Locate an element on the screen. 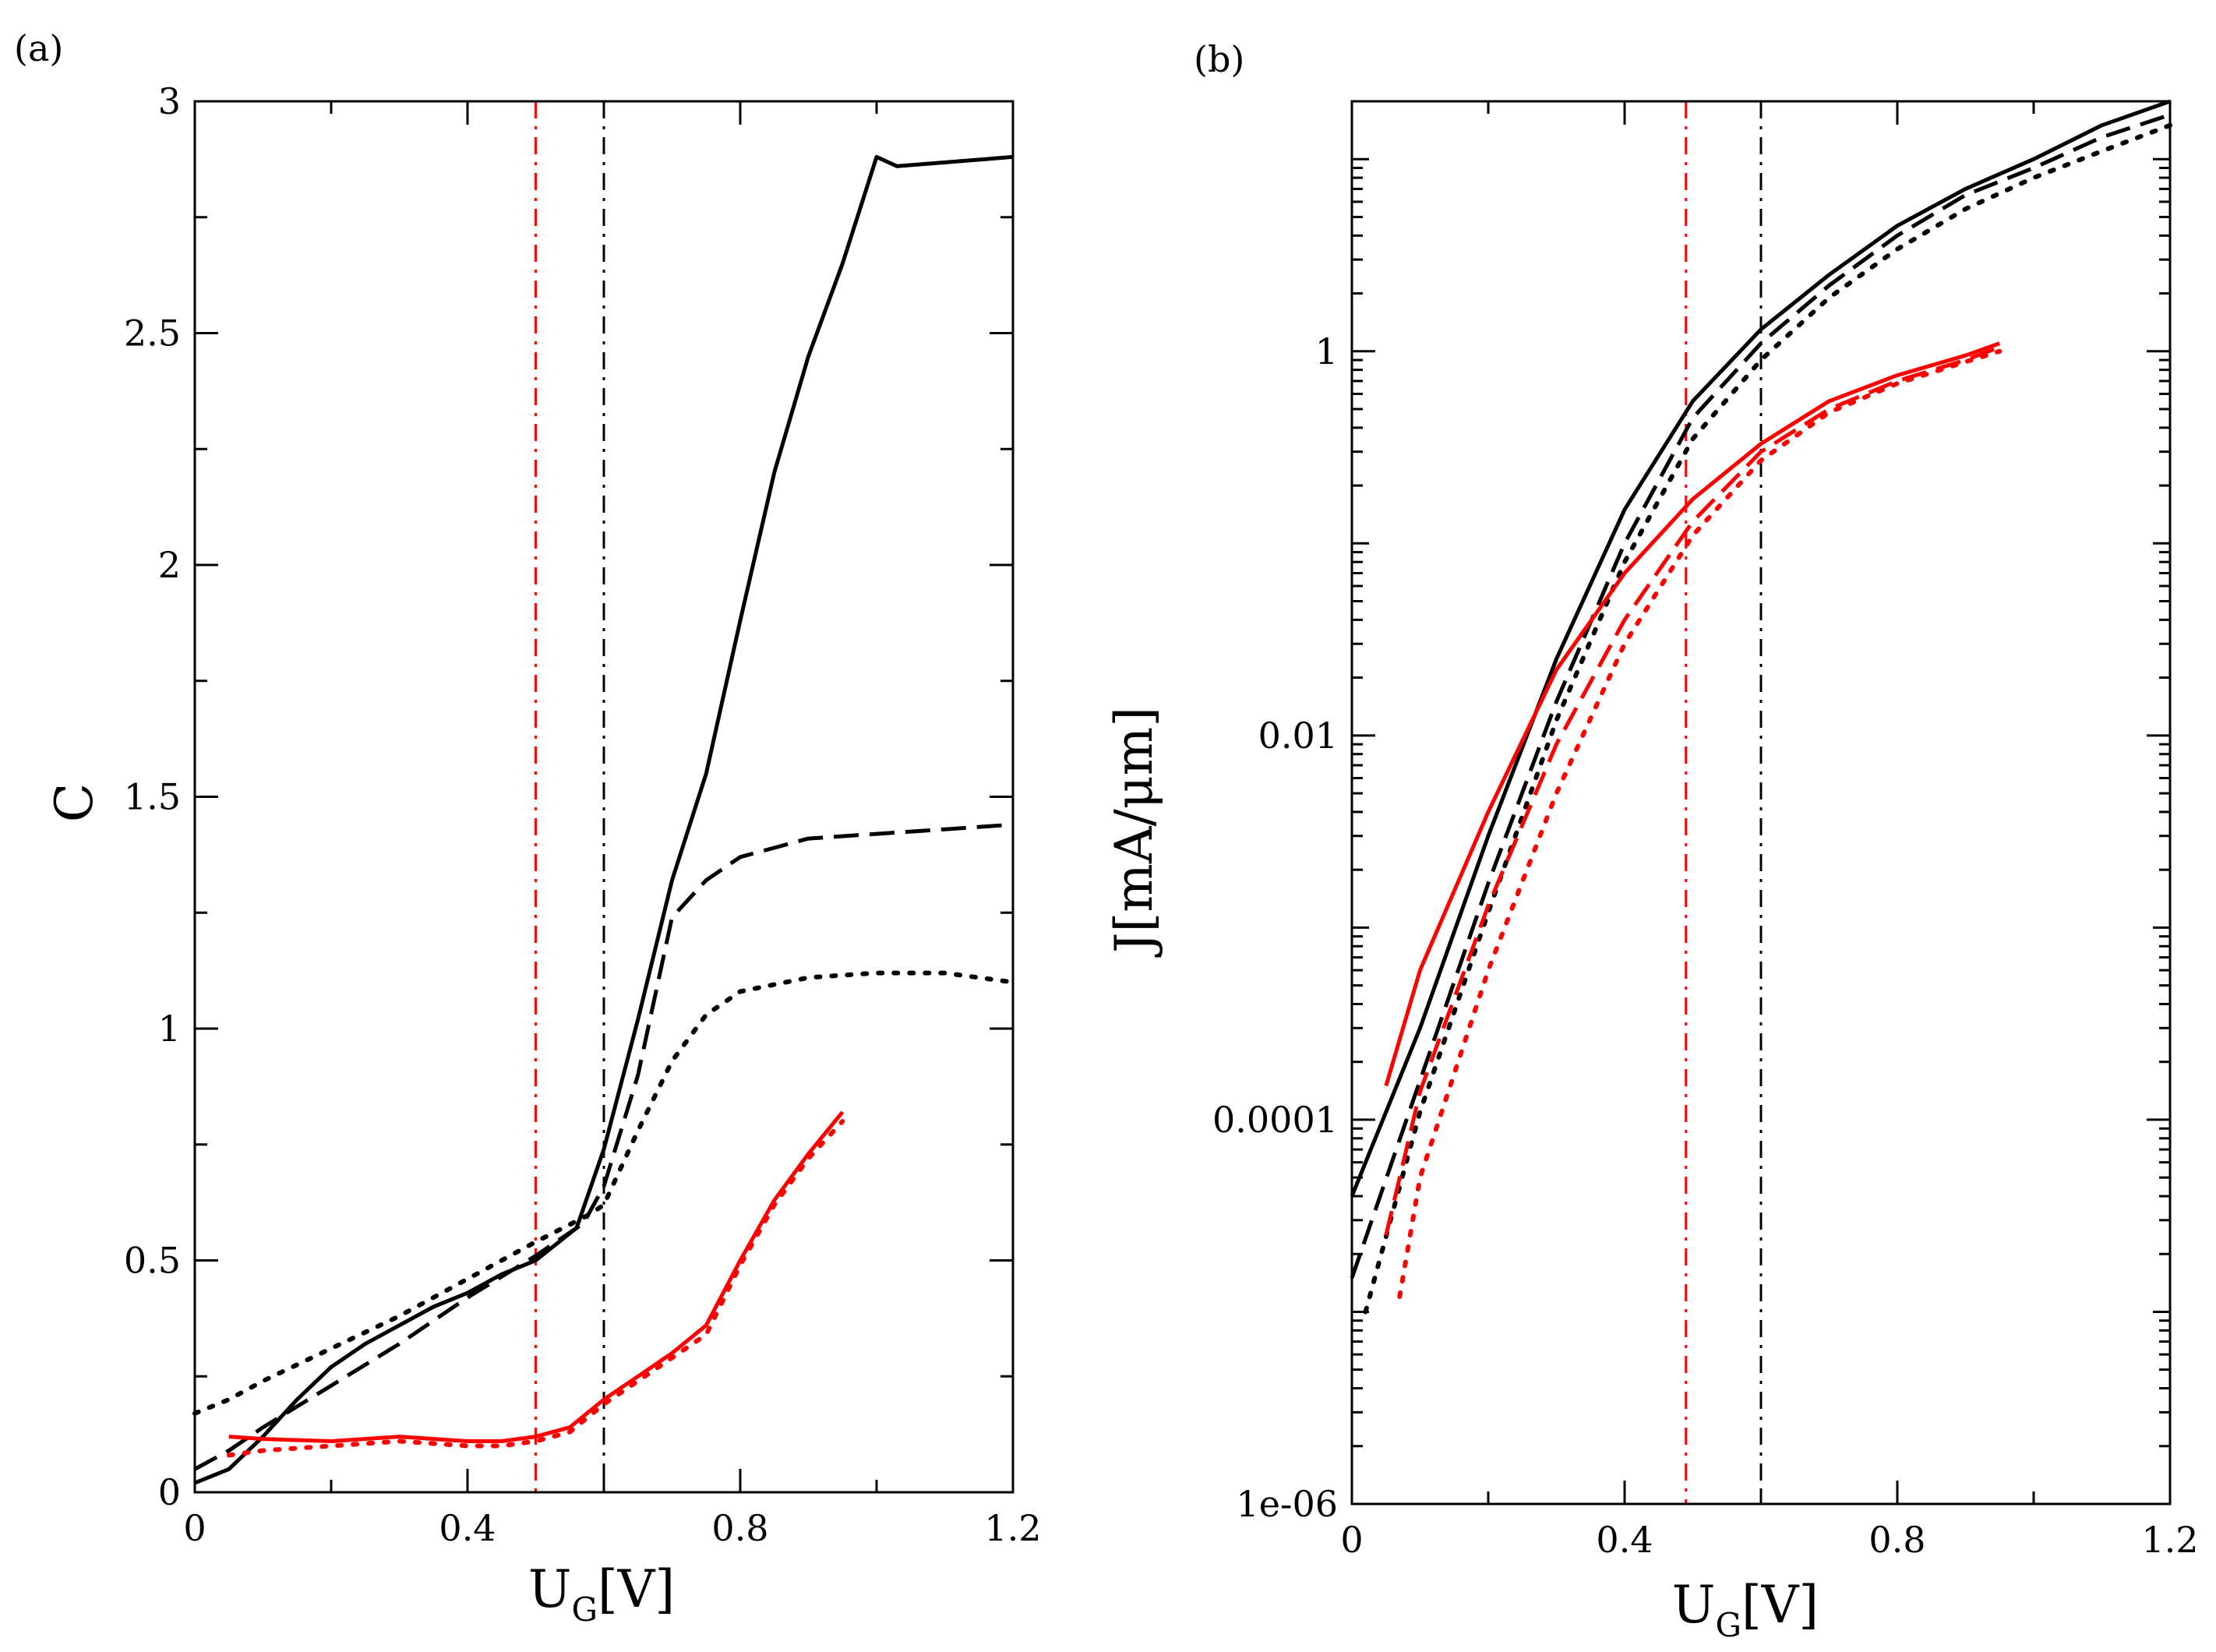 The image size is (2216, 1652). panel-b-label: (b) is located at coordinates (1219, 59).